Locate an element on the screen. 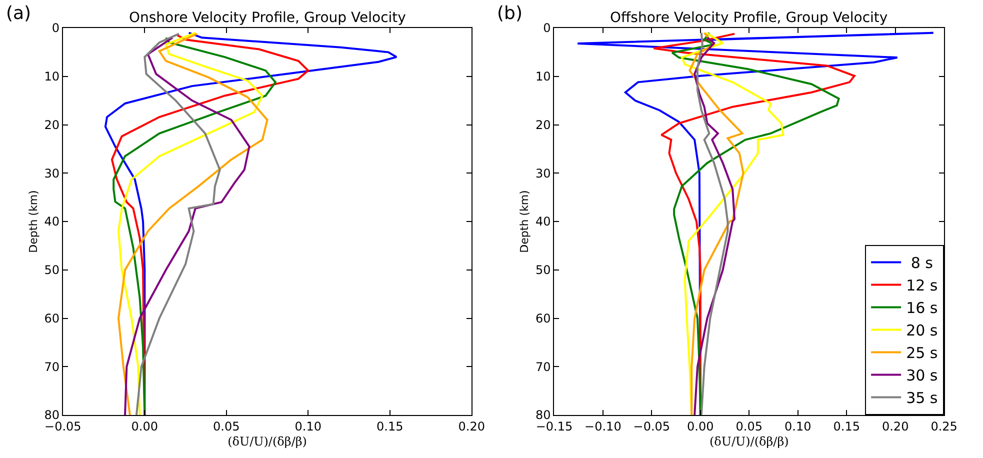  legend-label: 20 s is located at coordinates (922, 331).